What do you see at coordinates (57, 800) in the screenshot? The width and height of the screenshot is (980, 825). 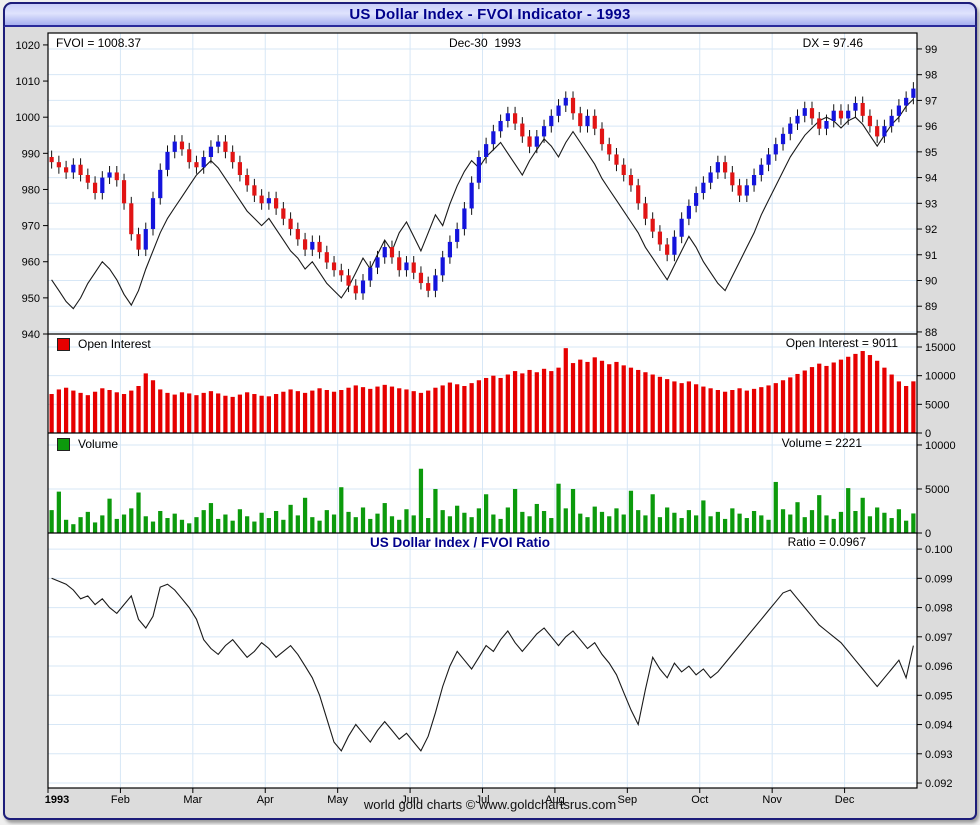 I see `x-axis-label: 1993` at bounding box center [57, 800].